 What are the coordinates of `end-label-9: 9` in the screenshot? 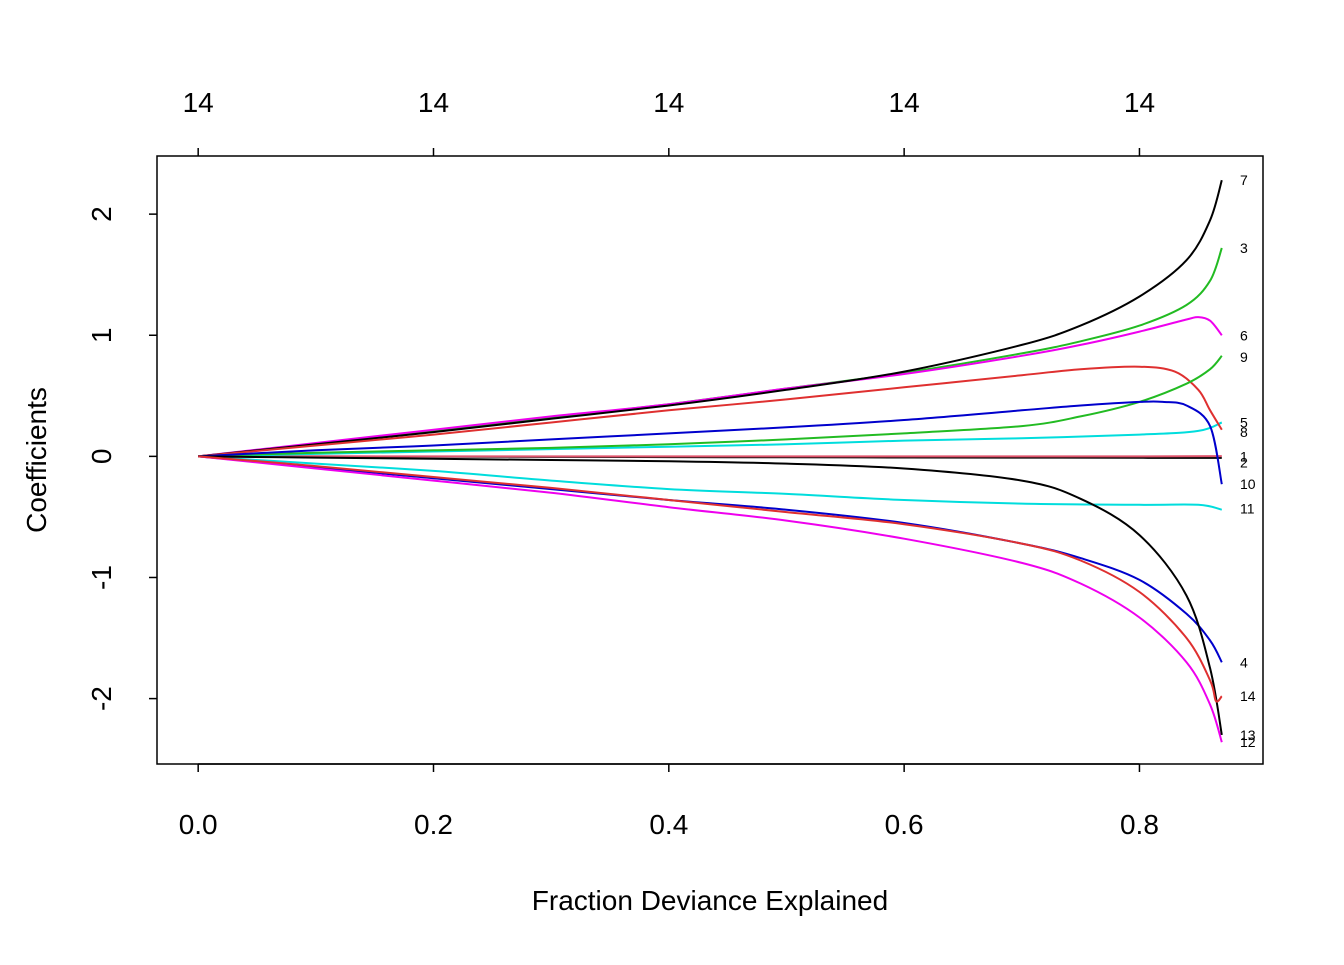 It's located at (1244, 357).